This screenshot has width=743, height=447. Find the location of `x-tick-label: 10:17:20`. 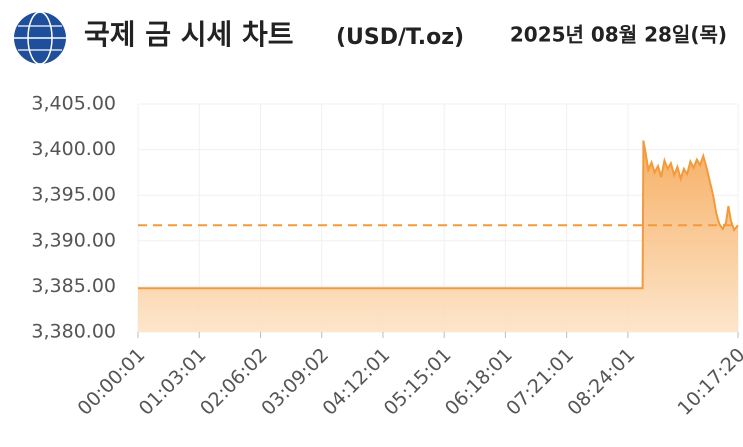

x-tick-label: 10:17:20 is located at coordinates (708, 382).